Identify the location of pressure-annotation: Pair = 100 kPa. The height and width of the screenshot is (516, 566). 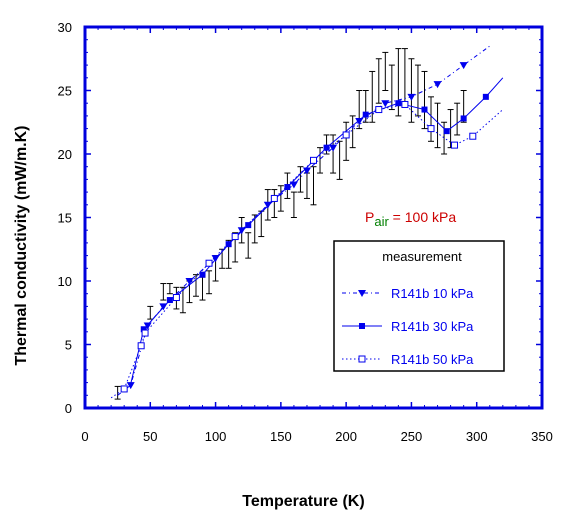
(410, 219).